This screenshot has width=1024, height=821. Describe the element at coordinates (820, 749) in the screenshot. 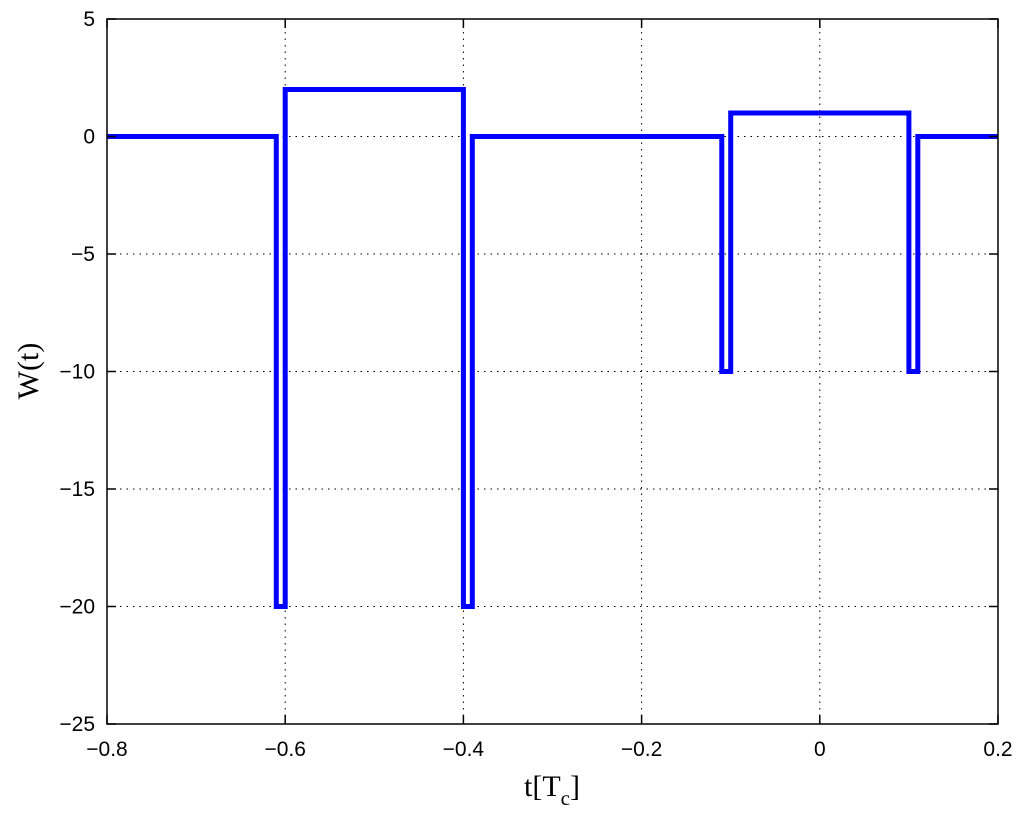

I see `x-tick-label: 0` at that location.